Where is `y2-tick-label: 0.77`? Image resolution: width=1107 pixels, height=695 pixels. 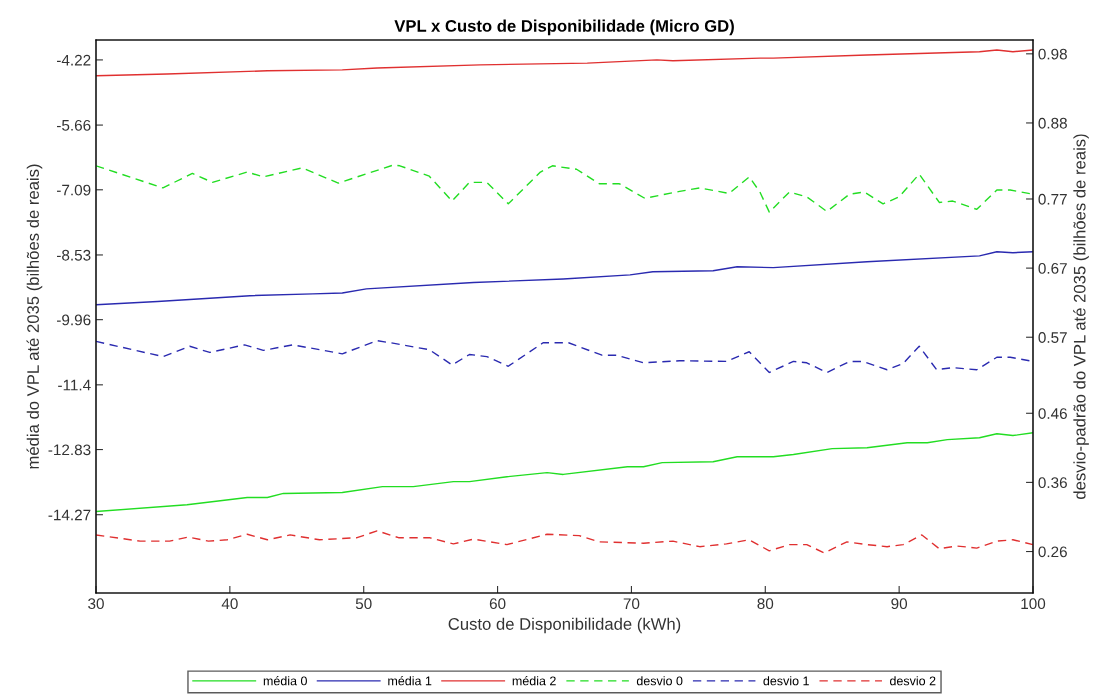 y2-tick-label: 0.77 is located at coordinates (1052, 199).